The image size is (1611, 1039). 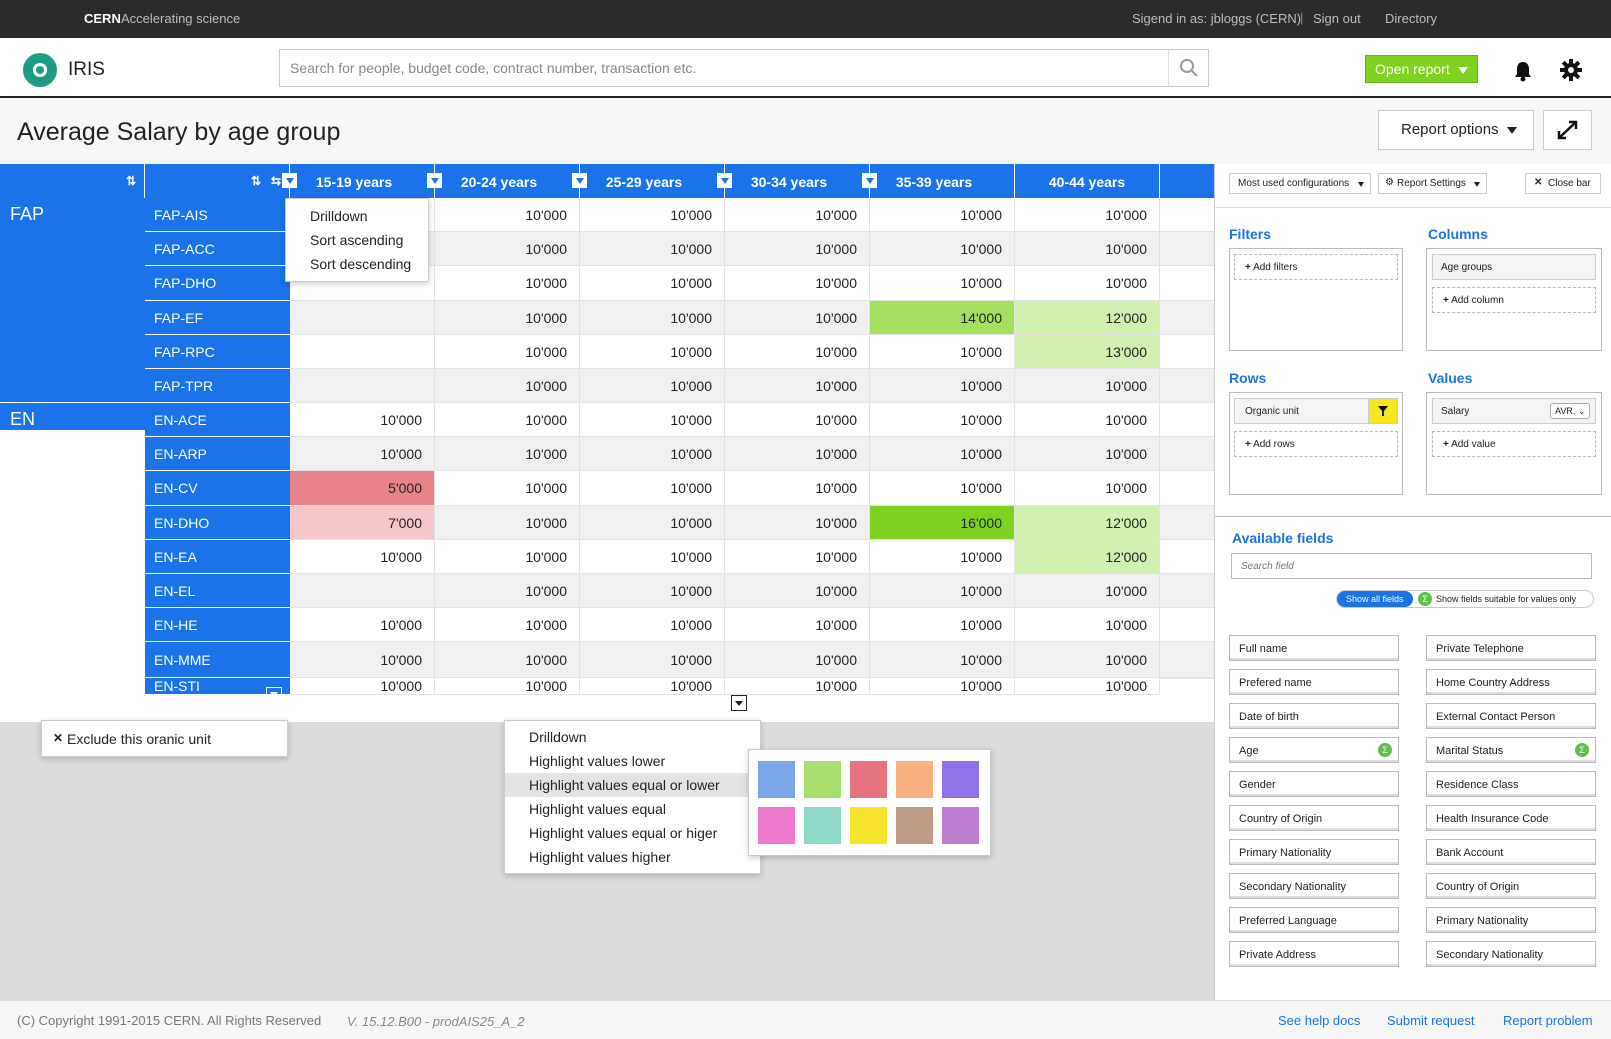 What do you see at coordinates (648, 181) in the screenshot?
I see `column-header: 25-29 years` at bounding box center [648, 181].